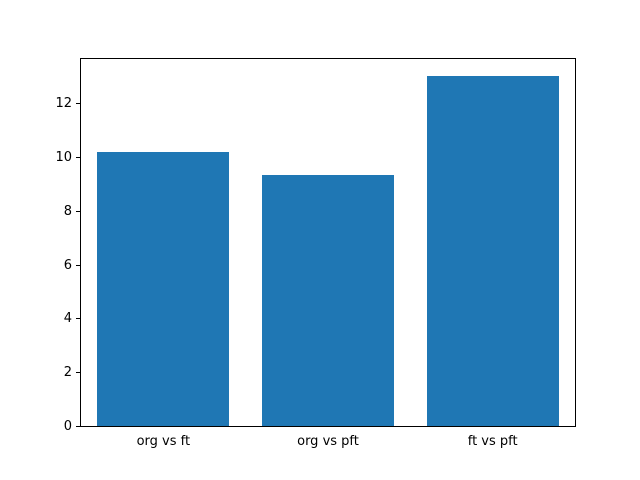  What do you see at coordinates (67, 211) in the screenshot?
I see `y-tick-label: 8` at bounding box center [67, 211].